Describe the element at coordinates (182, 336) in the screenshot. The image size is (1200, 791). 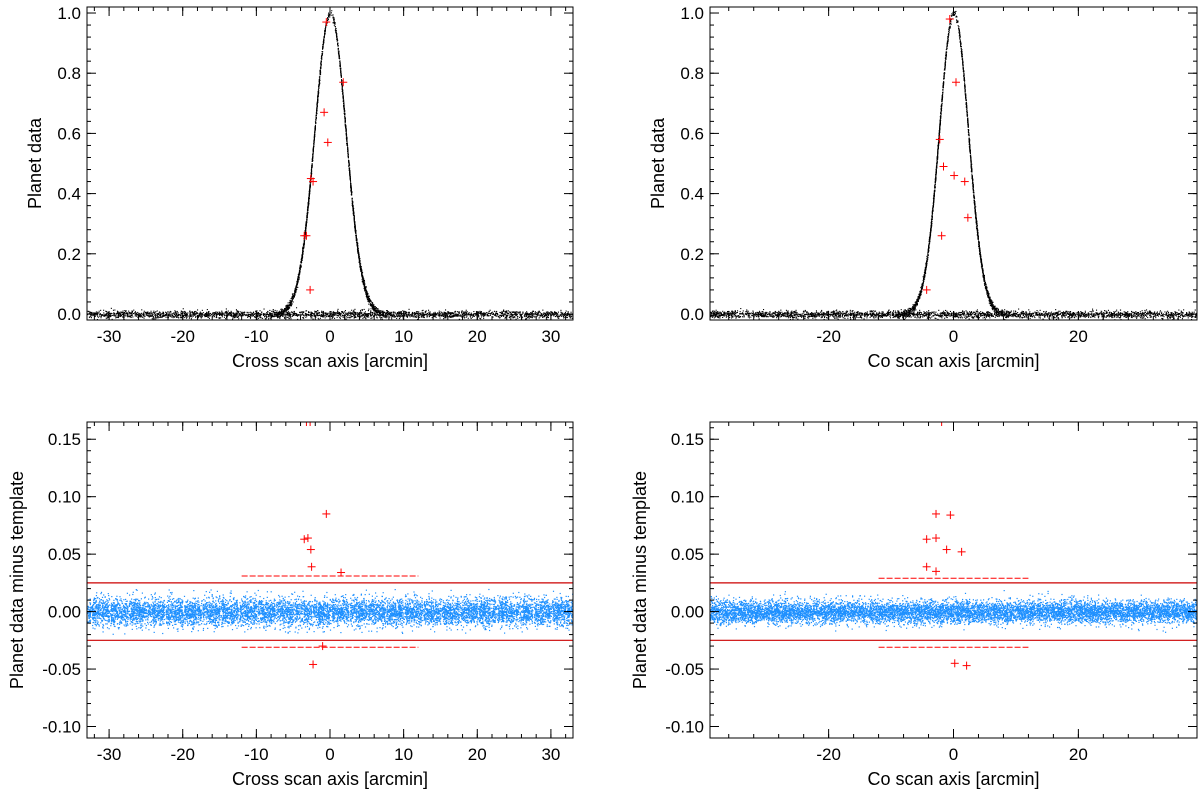
I see `x-tick-label: -20` at that location.